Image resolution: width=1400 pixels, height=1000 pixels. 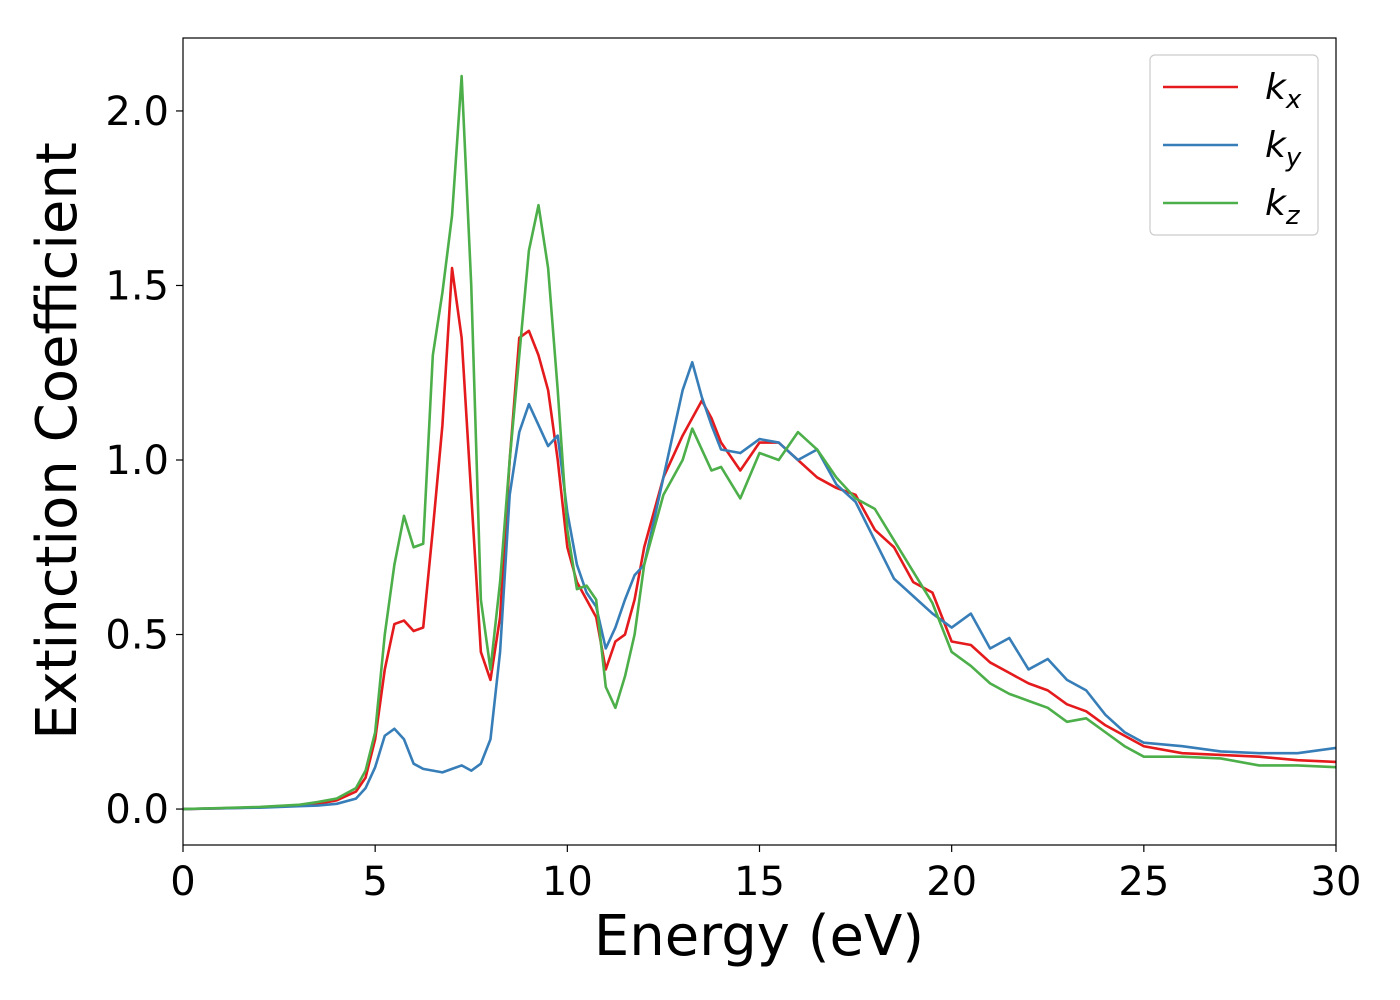 I want to click on x-tick-label: 5, so click(x=374, y=882).